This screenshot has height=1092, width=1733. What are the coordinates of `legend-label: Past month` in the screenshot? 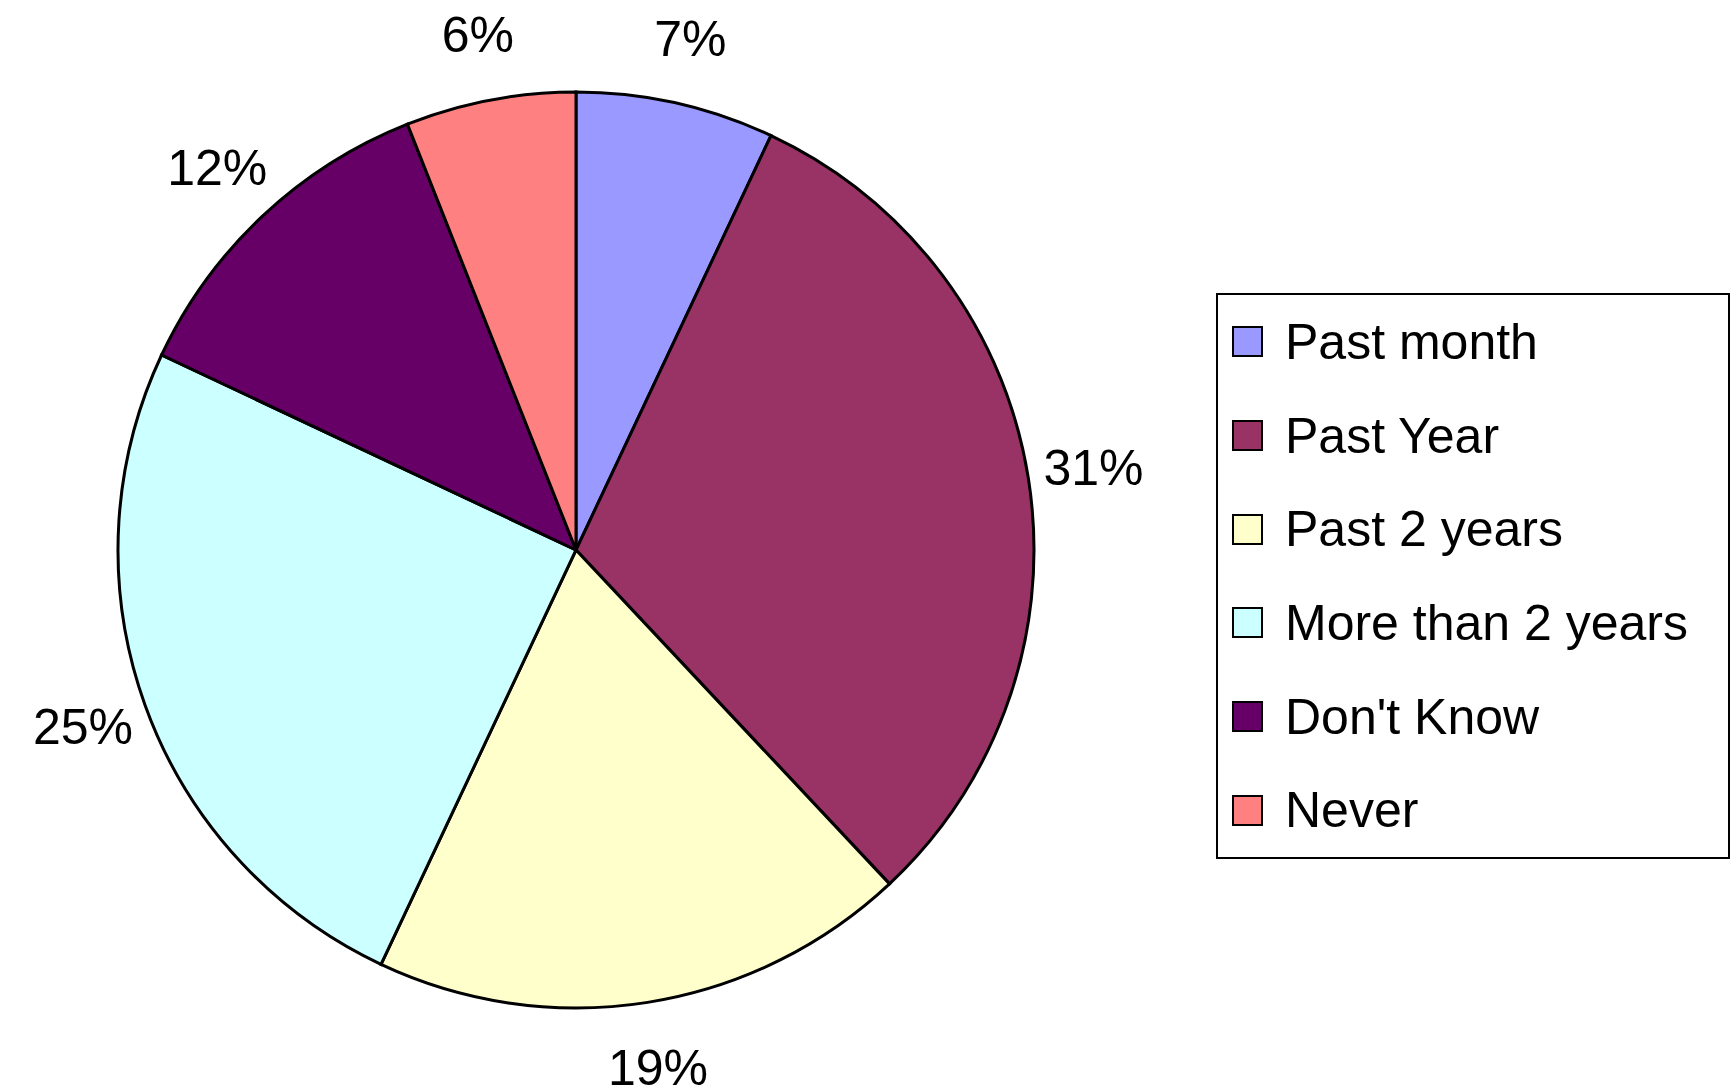 It's located at (1411, 341).